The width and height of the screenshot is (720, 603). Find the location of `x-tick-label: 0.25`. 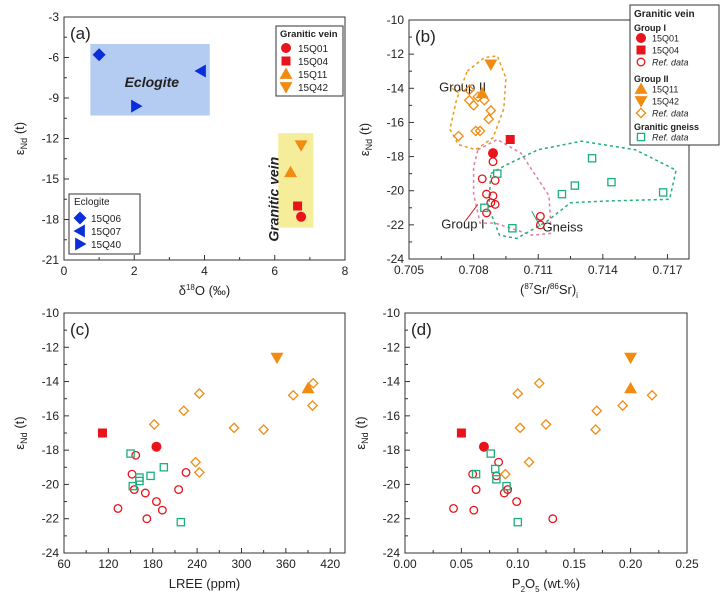

x-tick-label: 0.25 is located at coordinates (687, 564).